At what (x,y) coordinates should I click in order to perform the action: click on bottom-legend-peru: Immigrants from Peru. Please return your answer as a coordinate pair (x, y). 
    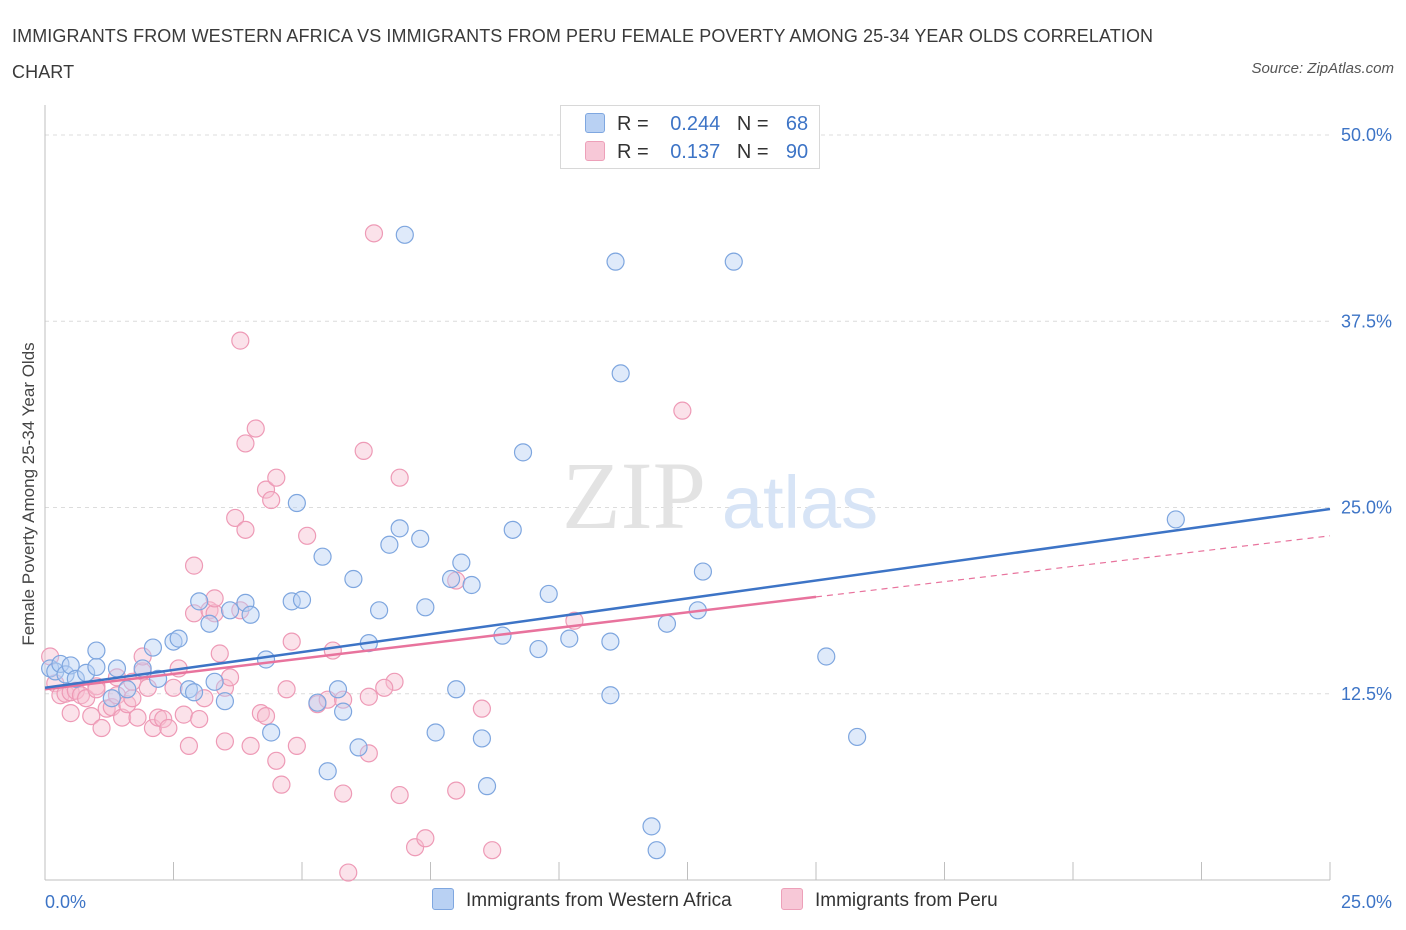
    Looking at the image, I should click on (889, 901).